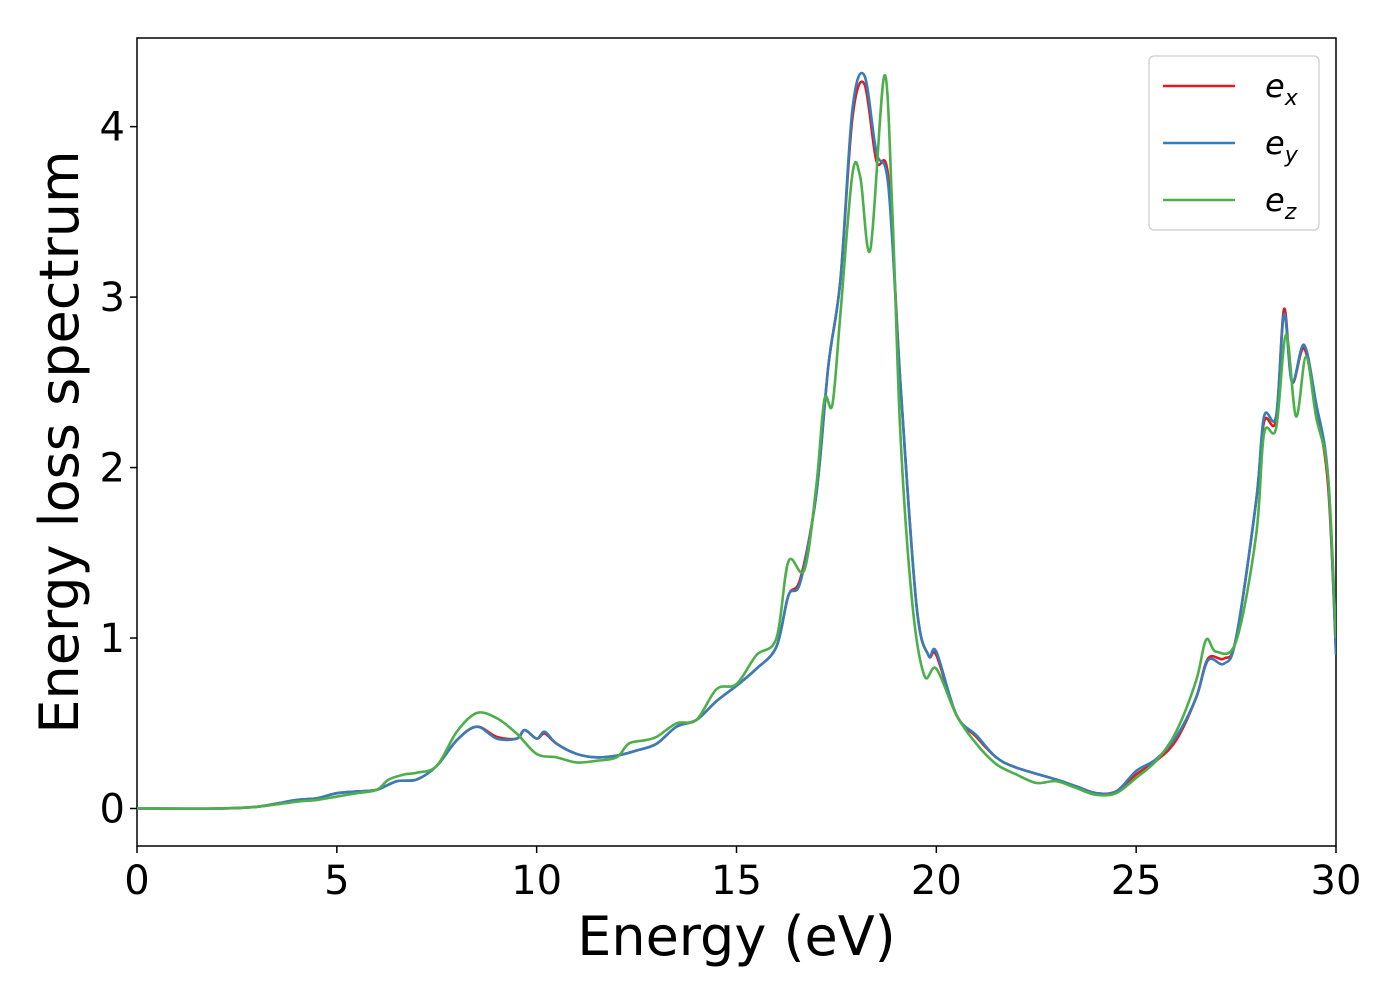 Image resolution: width=1400 pixels, height=1000 pixels. What do you see at coordinates (536, 881) in the screenshot?
I see `x-tick-label: 10` at bounding box center [536, 881].